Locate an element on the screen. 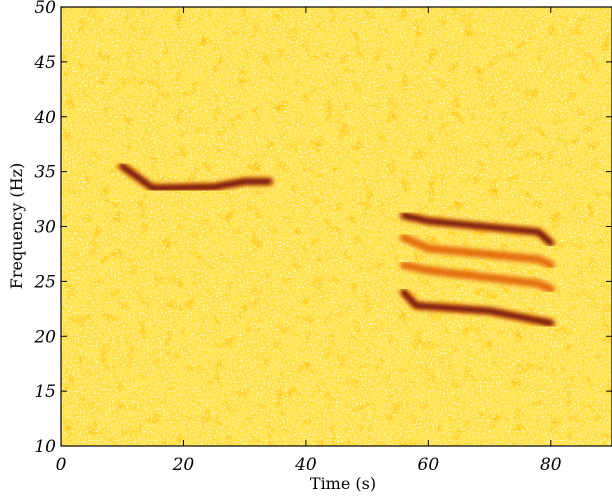 The image size is (612, 498). x-tick-label: 40 is located at coordinates (305, 465).